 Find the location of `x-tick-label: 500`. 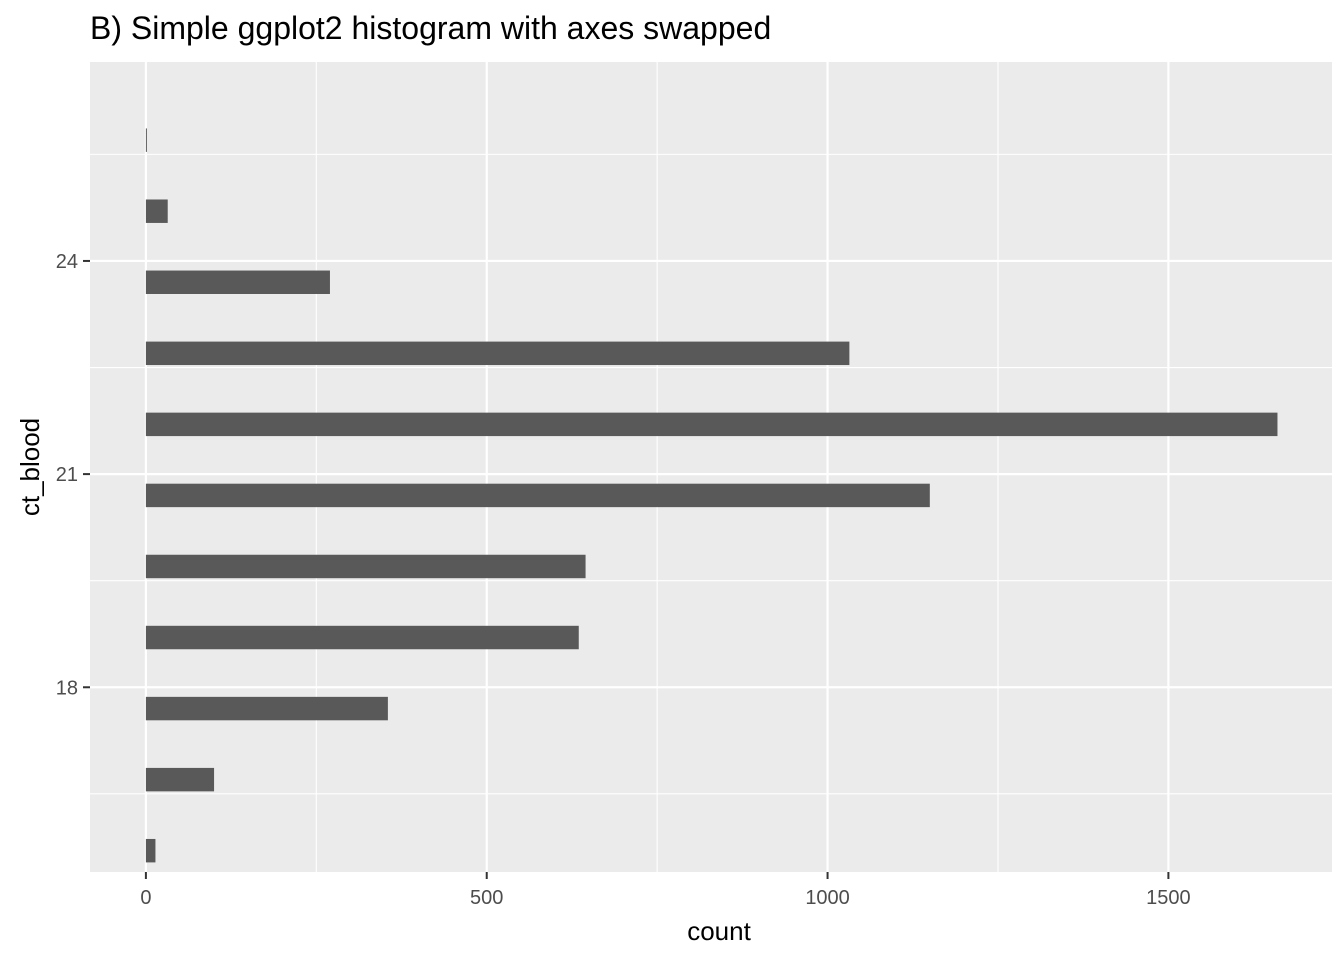

x-tick-label: 500 is located at coordinates (486, 898).